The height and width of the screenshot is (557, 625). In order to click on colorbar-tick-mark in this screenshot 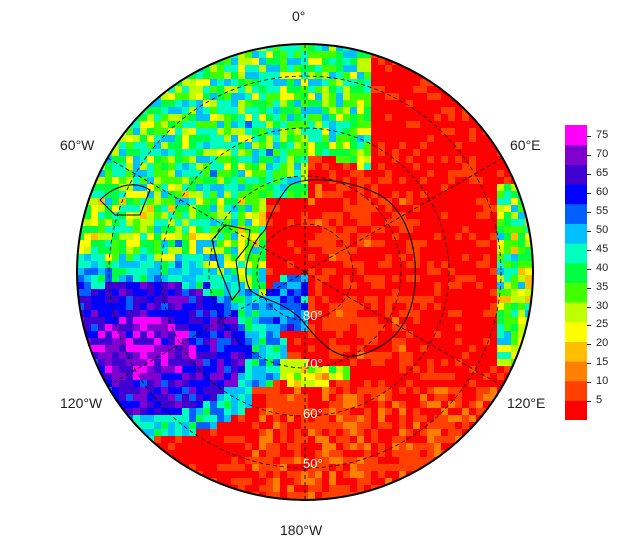, I will do `click(589, 175)`.